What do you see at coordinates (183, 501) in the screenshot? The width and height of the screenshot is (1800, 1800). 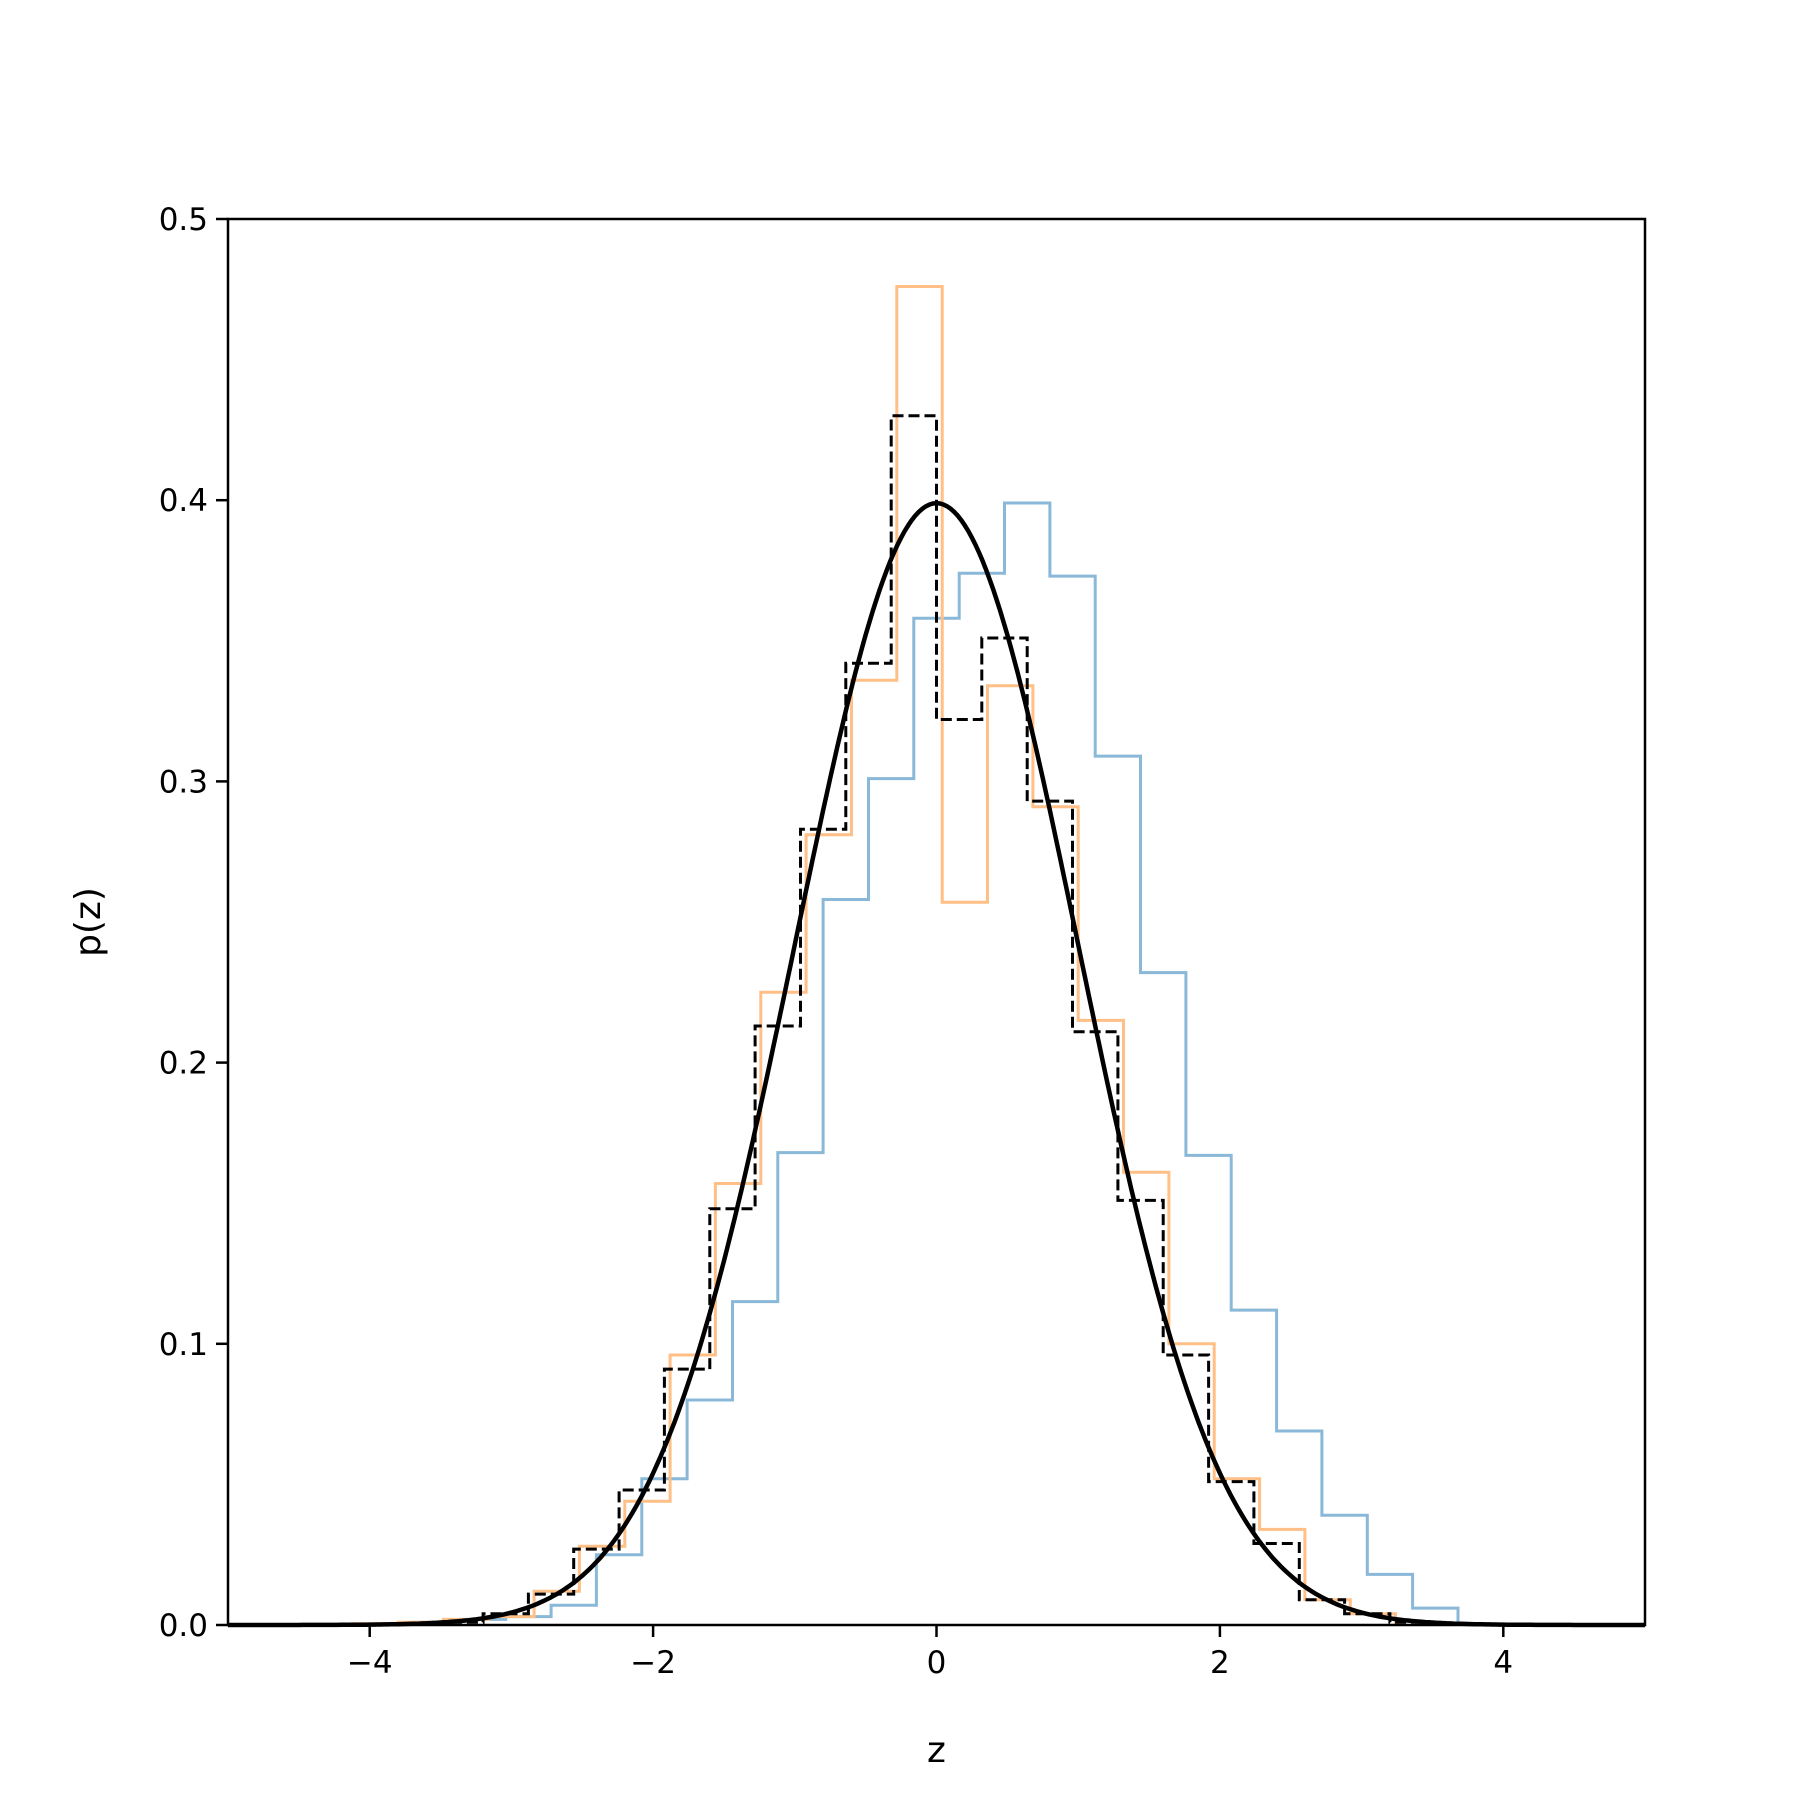 I see `y-tick-label: 0.4` at bounding box center [183, 501].